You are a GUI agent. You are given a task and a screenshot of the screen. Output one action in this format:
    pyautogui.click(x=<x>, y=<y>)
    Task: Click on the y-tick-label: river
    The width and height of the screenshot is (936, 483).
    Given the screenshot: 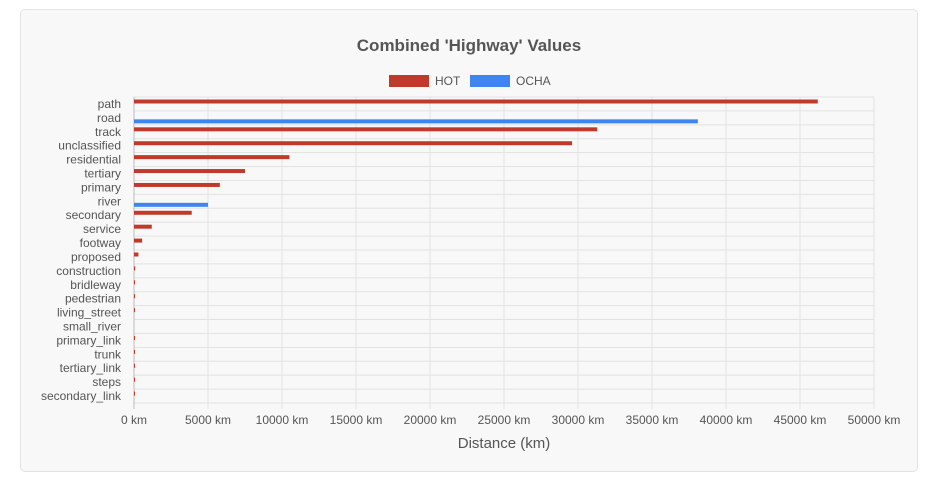 What is the action you would take?
    pyautogui.click(x=109, y=201)
    